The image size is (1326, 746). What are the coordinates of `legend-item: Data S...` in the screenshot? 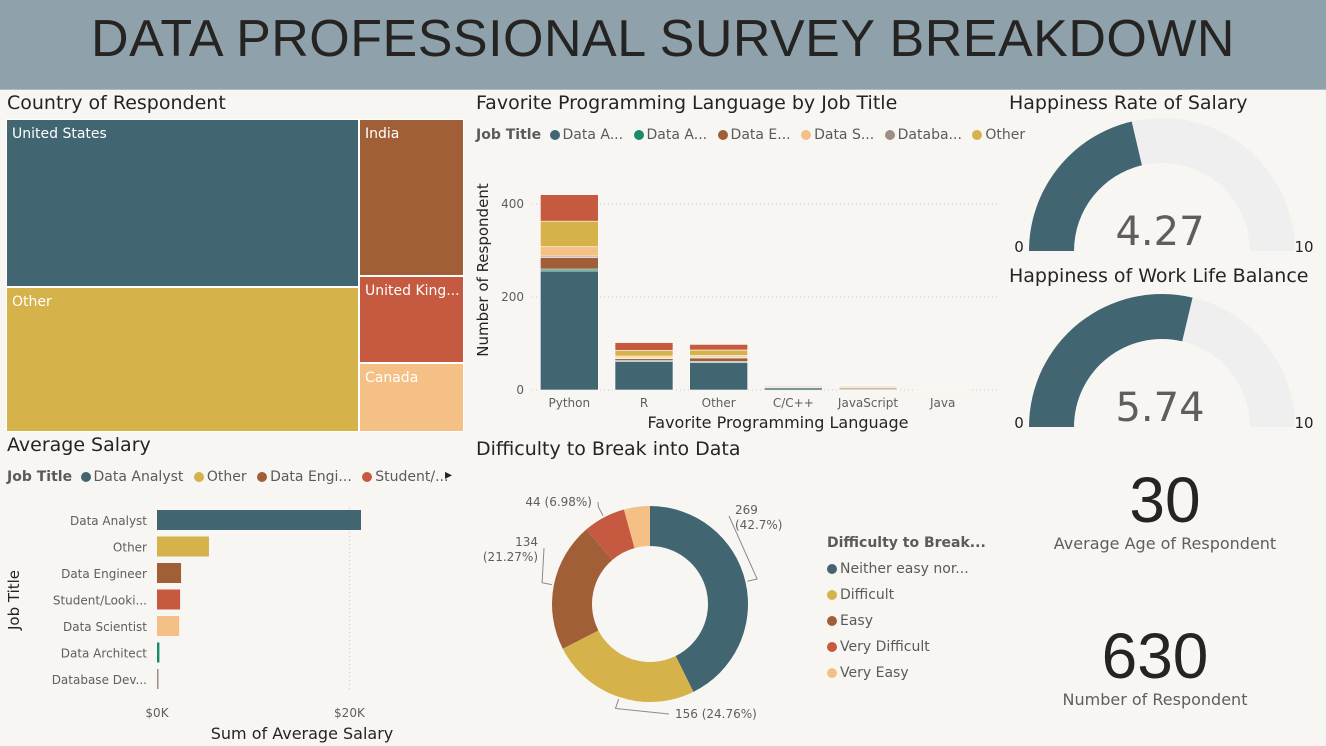 It's located at (837, 135).